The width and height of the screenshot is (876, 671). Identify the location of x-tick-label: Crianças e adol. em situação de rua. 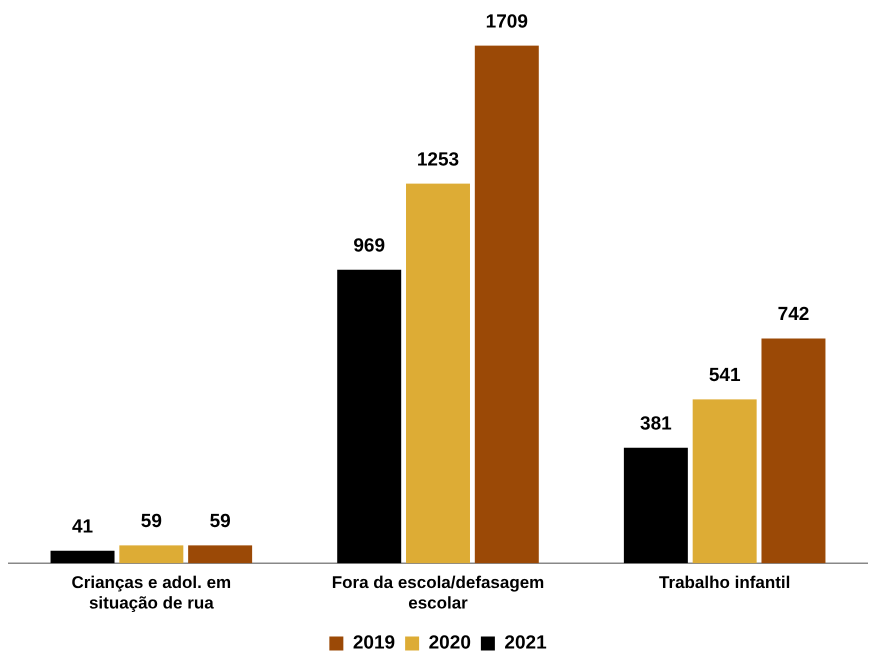
(151, 592).